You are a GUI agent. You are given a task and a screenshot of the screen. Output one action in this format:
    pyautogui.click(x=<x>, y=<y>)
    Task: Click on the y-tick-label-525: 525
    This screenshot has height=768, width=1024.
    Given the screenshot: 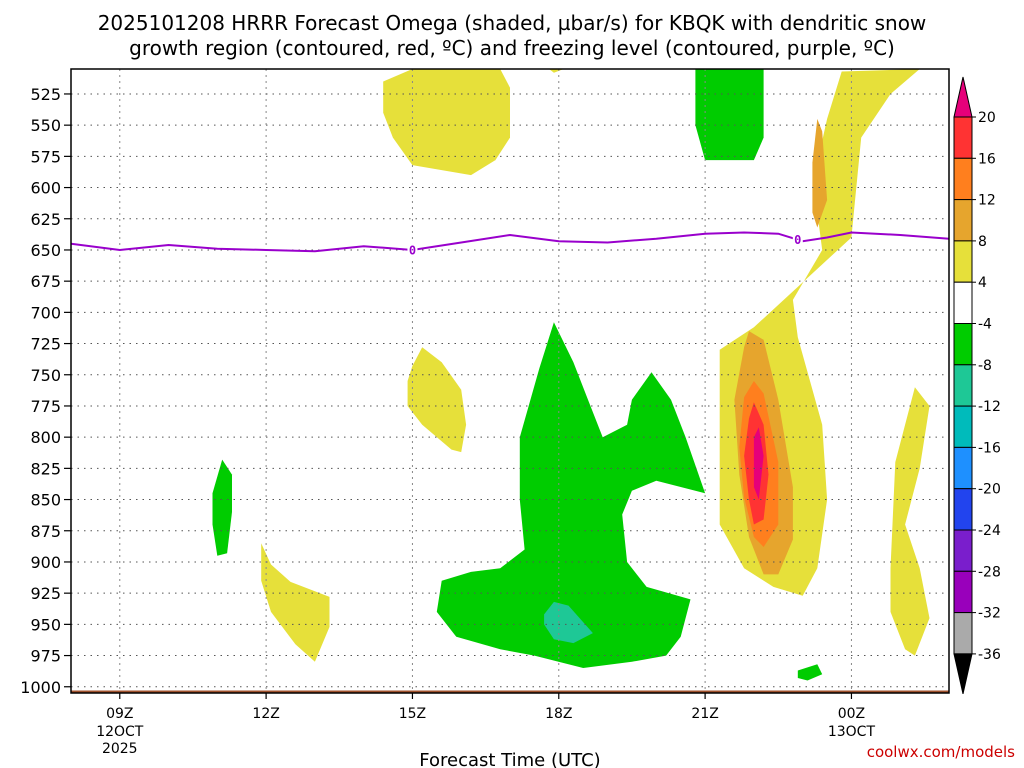 What is the action you would take?
    pyautogui.click(x=45, y=94)
    